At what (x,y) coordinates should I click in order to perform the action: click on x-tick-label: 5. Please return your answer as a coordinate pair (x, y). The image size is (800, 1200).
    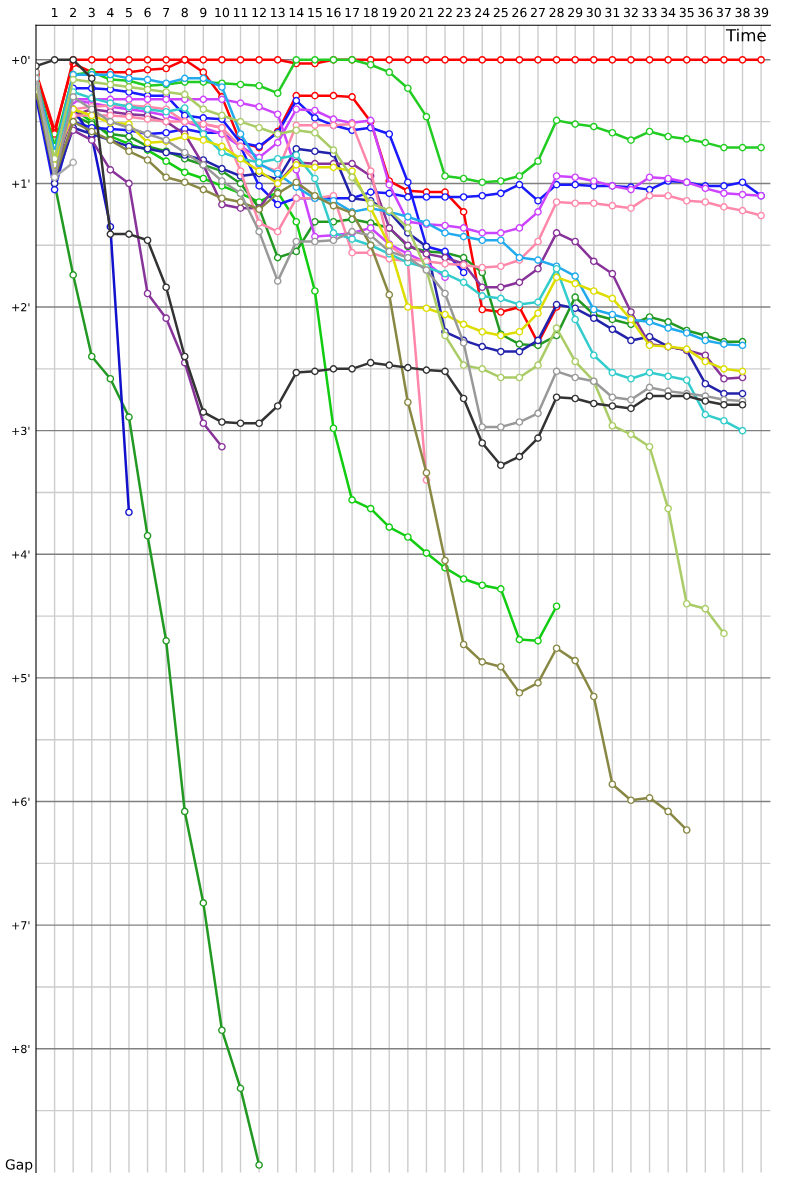
    Looking at the image, I should click on (128, 12).